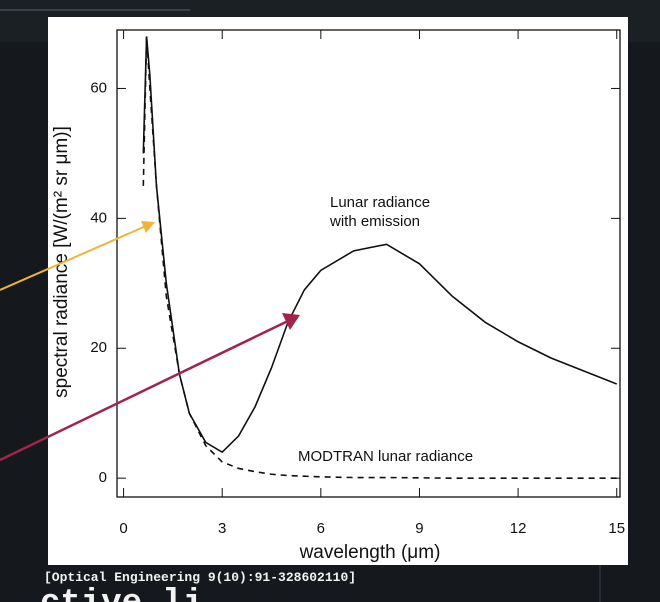 The width and height of the screenshot is (660, 602). What do you see at coordinates (98, 87) in the screenshot?
I see `y-tick-label: 60` at bounding box center [98, 87].